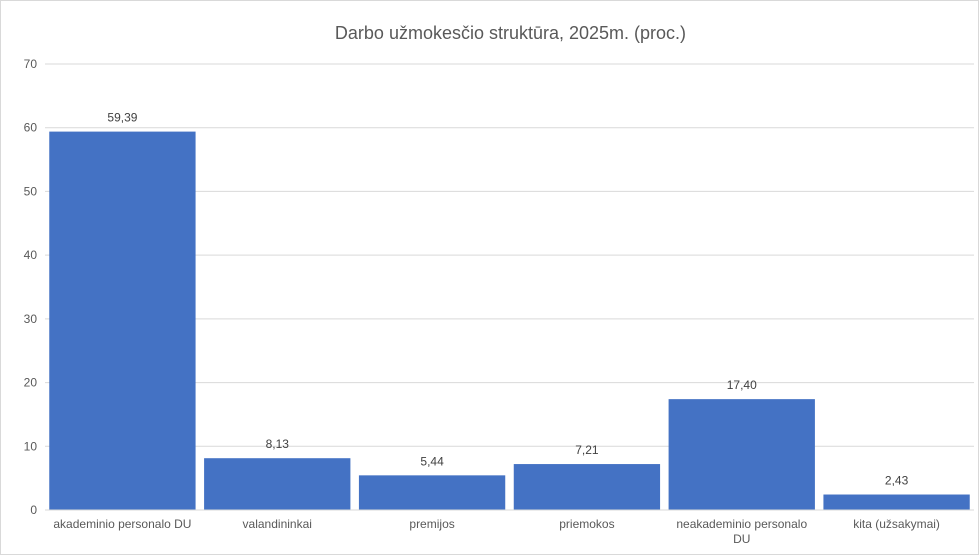 This screenshot has height=556, width=980. What do you see at coordinates (897, 481) in the screenshot?
I see `data-label: 2,43` at bounding box center [897, 481].